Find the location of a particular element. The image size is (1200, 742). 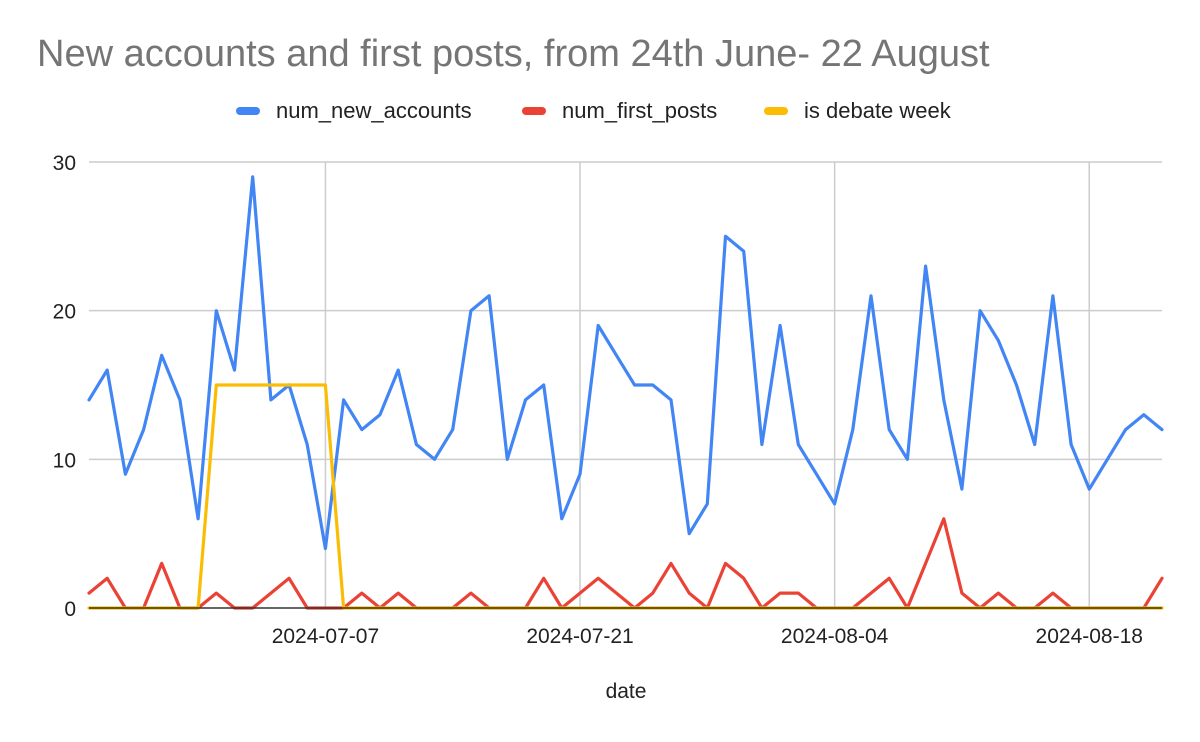

x-axis-title: date is located at coordinates (626, 691).